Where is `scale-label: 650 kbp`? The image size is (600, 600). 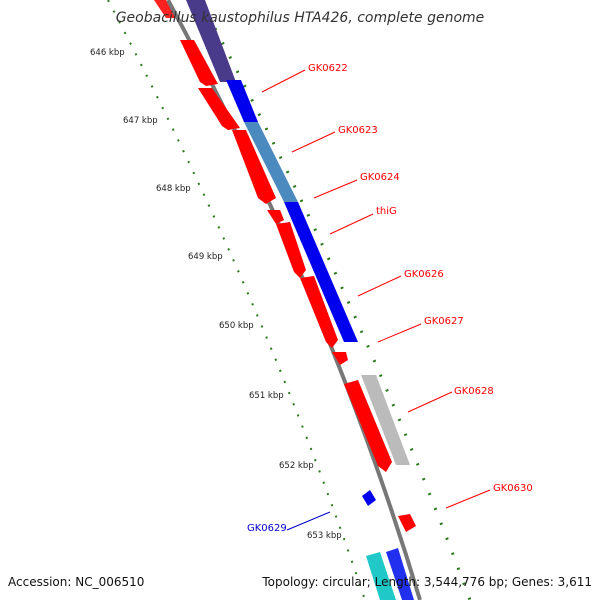
scale-label: 650 kbp is located at coordinates (236, 326).